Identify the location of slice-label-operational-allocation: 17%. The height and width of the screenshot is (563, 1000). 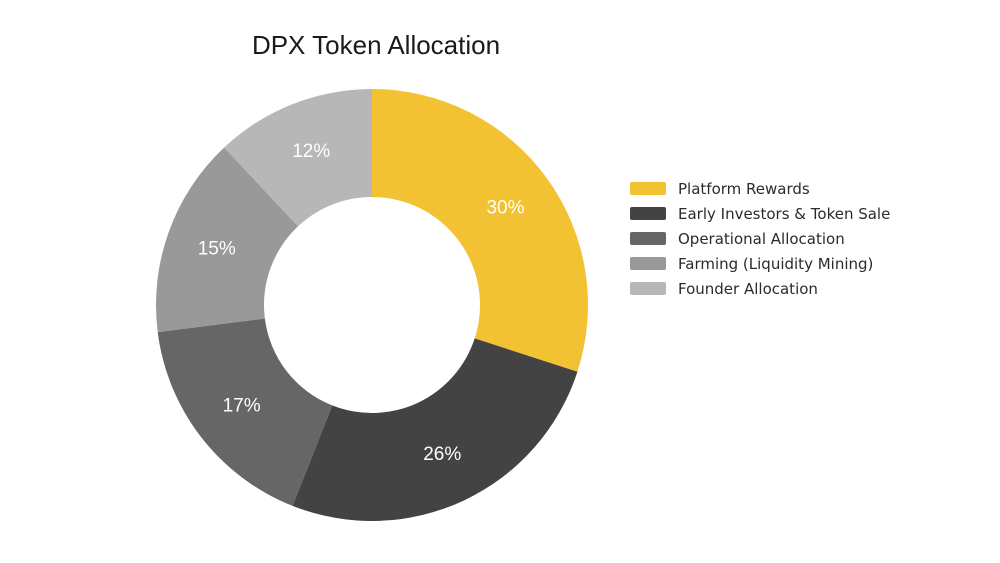
(242, 406).